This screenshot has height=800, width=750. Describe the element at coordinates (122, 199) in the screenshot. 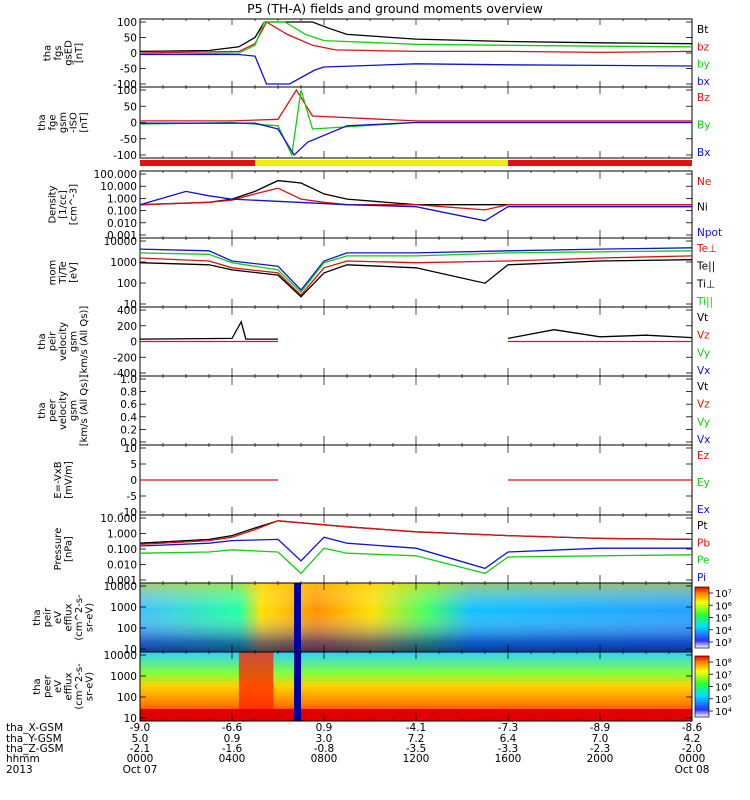

I see `y-tick-label: 1.000` at that location.